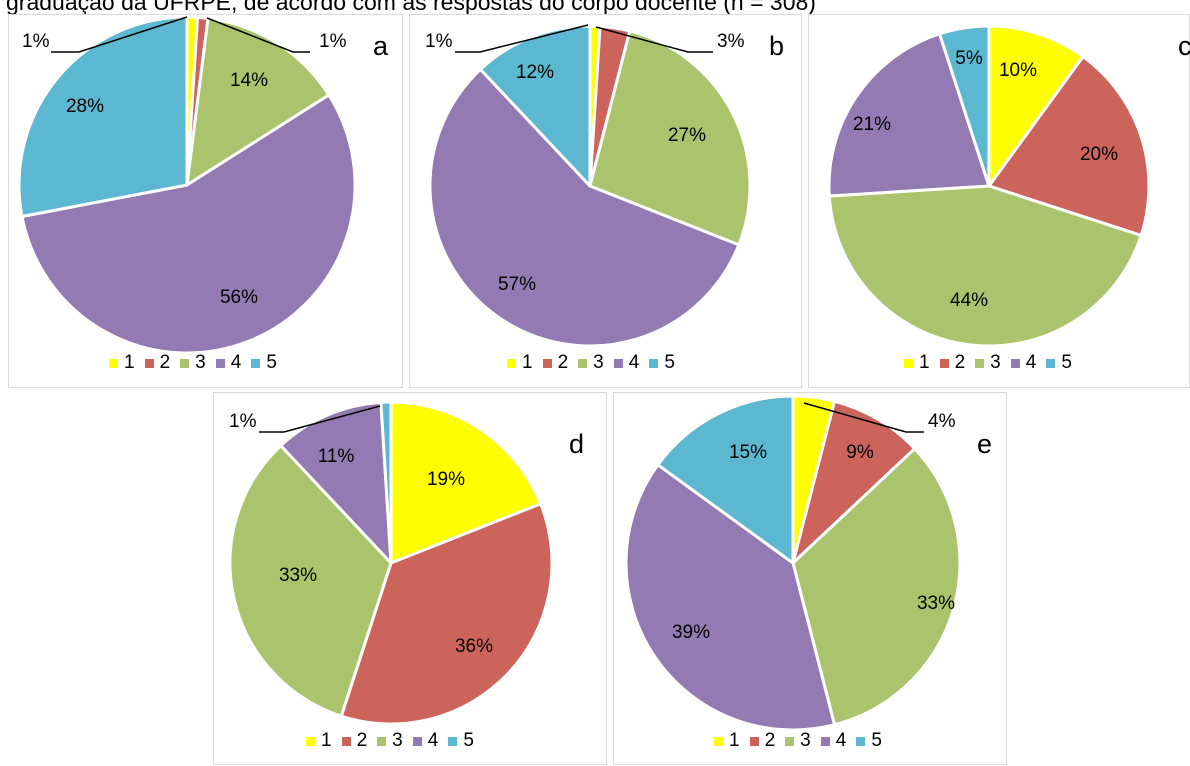 The image size is (1190, 766). What do you see at coordinates (249, 80) in the screenshot?
I see `data-label-3: 14%` at bounding box center [249, 80].